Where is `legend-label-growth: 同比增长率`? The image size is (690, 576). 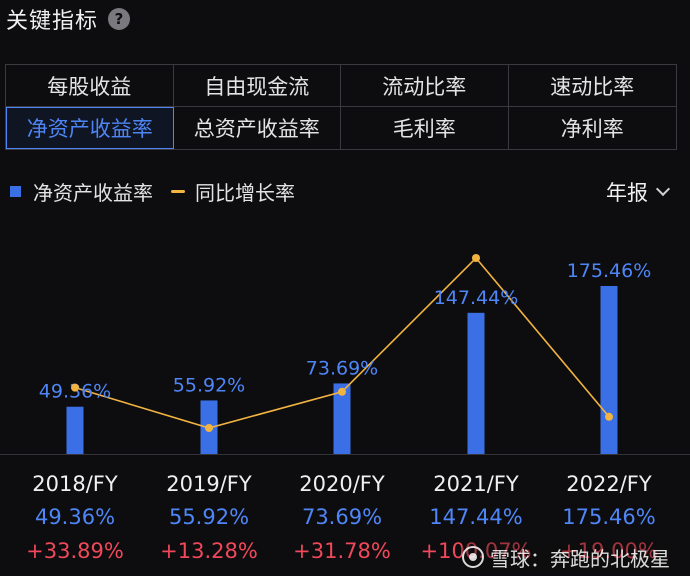 legend-label-growth: 同比增长率 is located at coordinates (245, 192).